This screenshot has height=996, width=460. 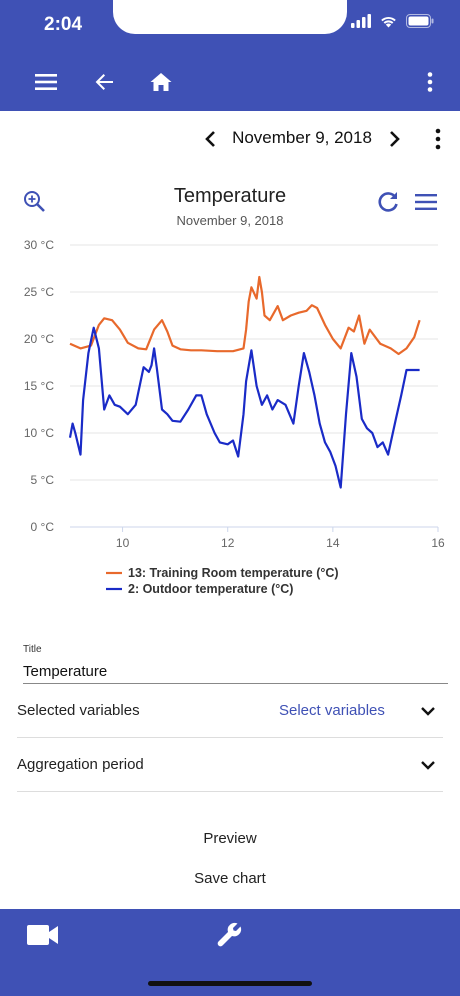 What do you see at coordinates (233, 573) in the screenshot?
I see `legend-label: 13: Training Room temperature (°C)` at bounding box center [233, 573].